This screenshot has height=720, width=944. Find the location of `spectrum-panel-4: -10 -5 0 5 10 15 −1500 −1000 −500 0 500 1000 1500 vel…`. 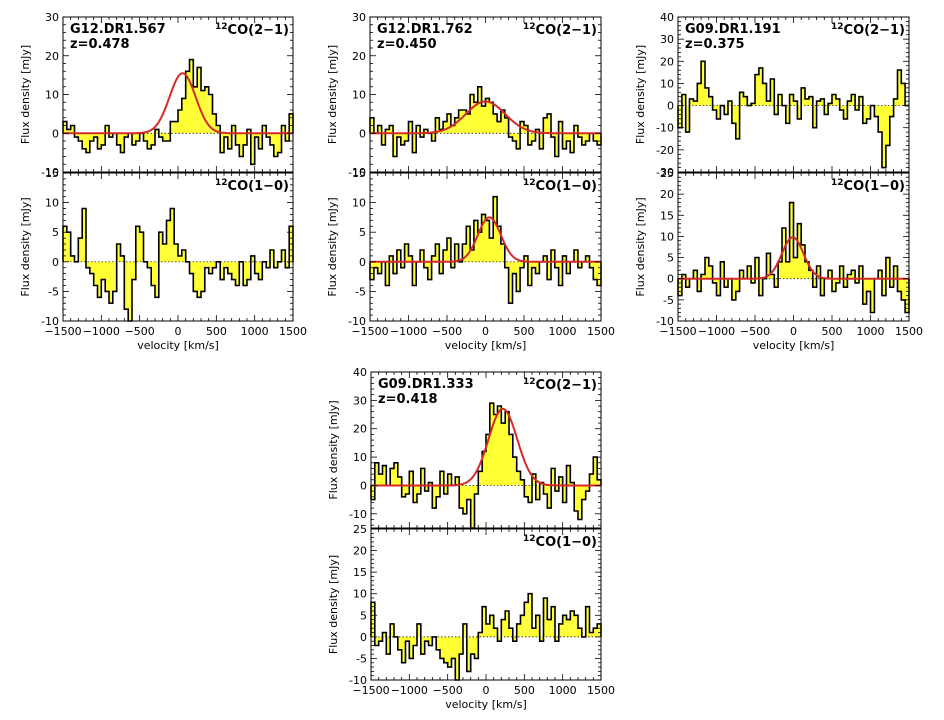

spectrum-panel-4: -10 -5 0 5 10 15 −1500 −1000 −500 0 500 1000 1500 vel… is located at coordinates (470, 259).